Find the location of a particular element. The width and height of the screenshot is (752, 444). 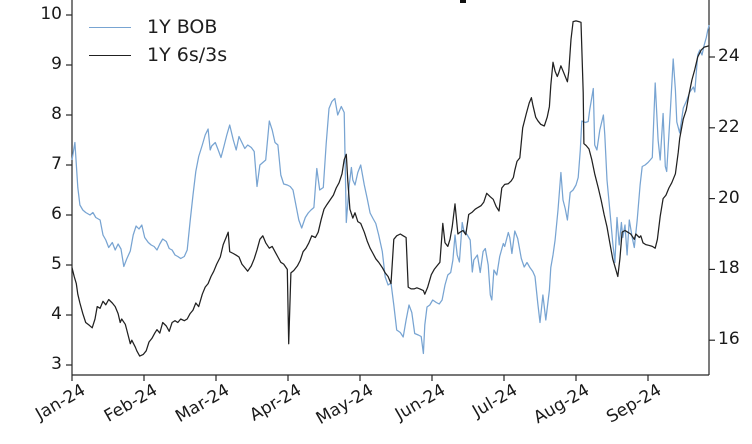

left-axis-tick-10: 10 is located at coordinates (51, 14).